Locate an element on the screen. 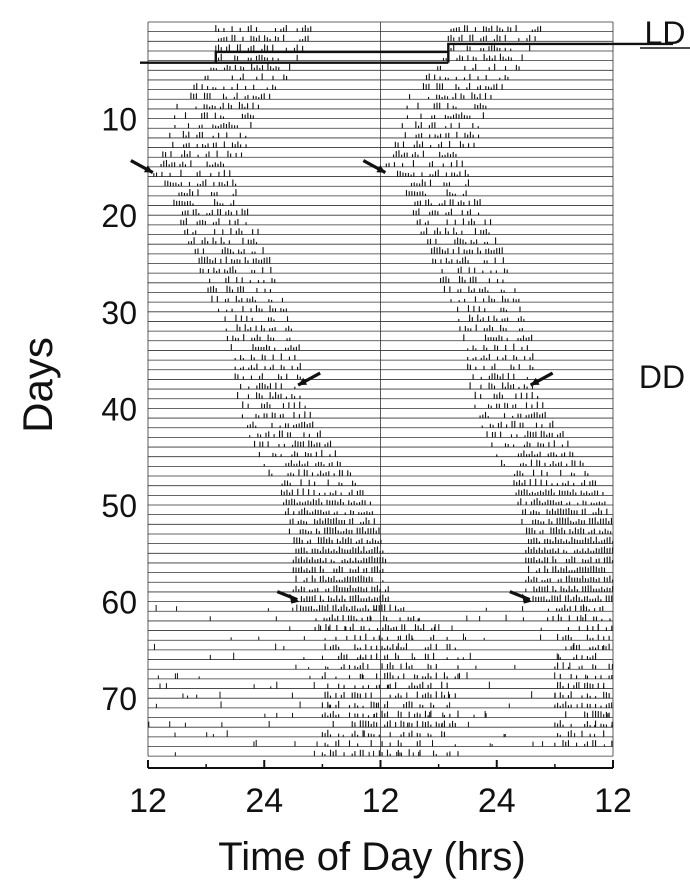  condition-label-dd: DD is located at coordinates (662, 377).